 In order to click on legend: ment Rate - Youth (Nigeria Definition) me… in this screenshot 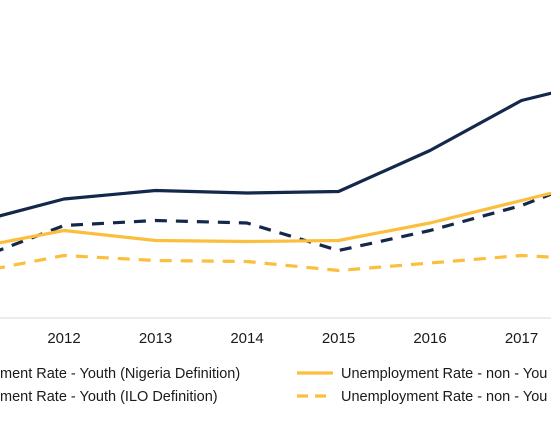, I will do `click(273, 385)`.